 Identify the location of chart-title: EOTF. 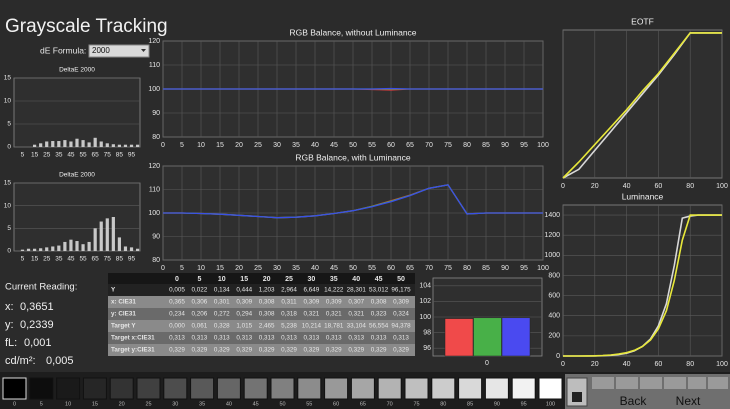
(642, 21).